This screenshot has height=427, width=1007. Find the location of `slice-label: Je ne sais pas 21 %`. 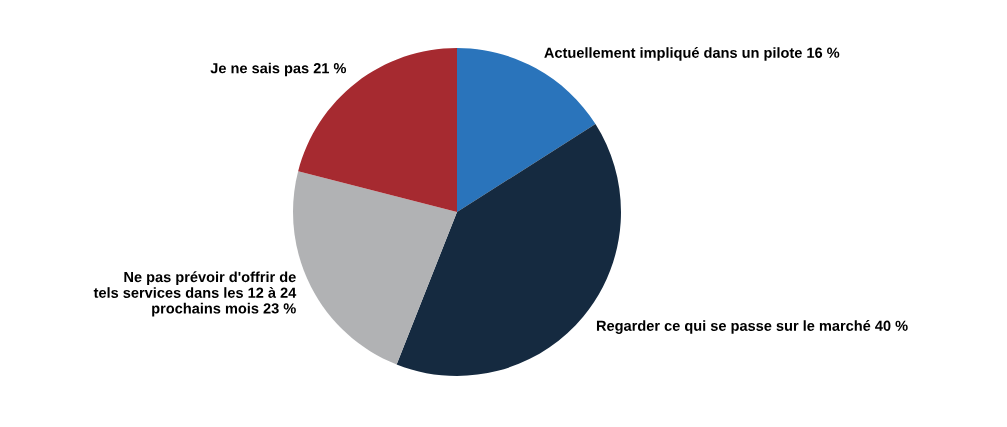

slice-label: Je ne sais pas 21 % is located at coordinates (278, 69).